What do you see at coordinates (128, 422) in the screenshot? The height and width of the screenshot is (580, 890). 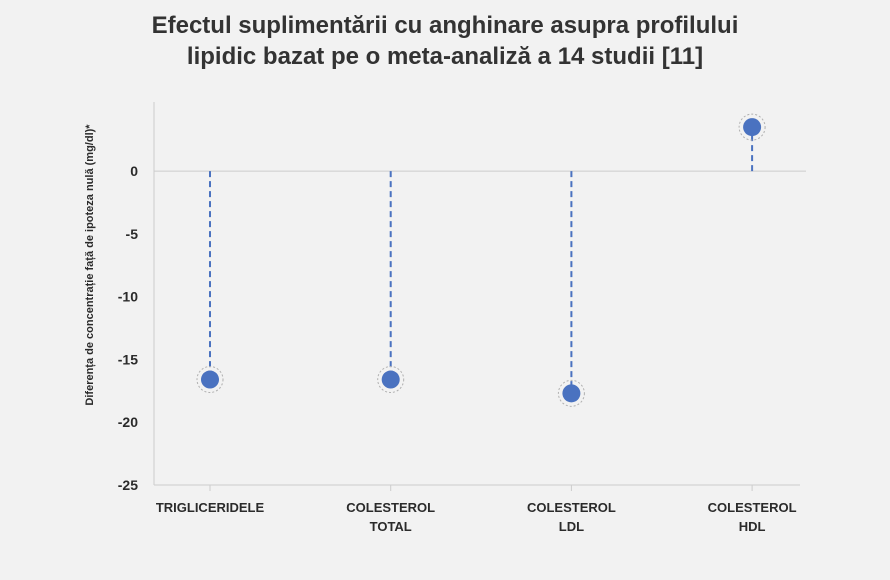 I see `y-tick-label: -20` at bounding box center [128, 422].